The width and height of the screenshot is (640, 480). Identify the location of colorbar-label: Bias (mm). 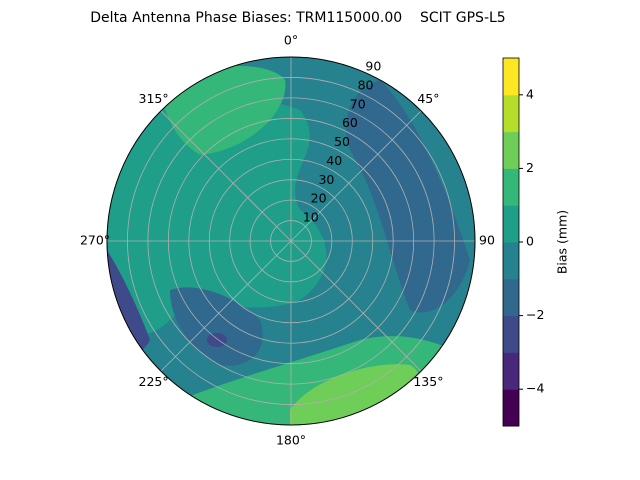
(562, 242).